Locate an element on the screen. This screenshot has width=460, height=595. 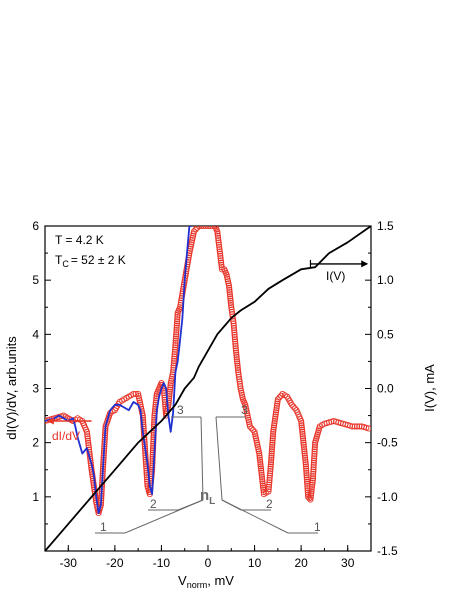
x-axis-title: Vnorm, mV is located at coordinates (206, 581).